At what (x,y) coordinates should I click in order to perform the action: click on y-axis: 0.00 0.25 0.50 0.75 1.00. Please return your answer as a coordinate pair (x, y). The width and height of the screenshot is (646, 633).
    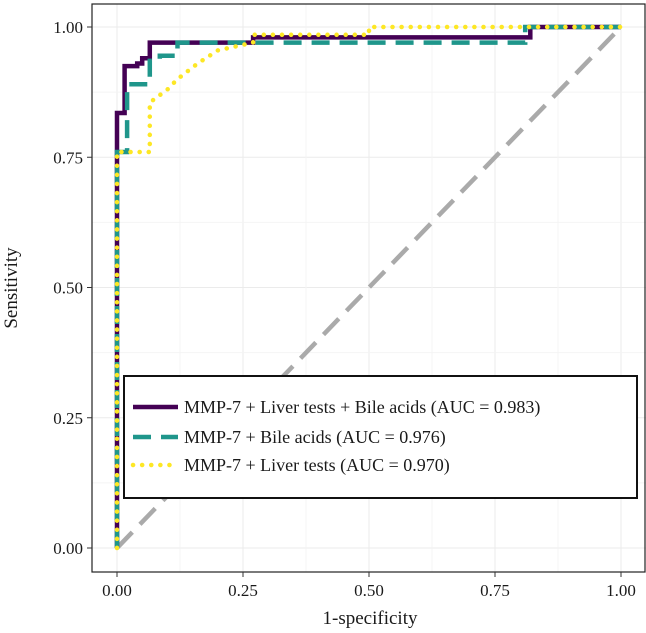
    Looking at the image, I should click on (72, 288).